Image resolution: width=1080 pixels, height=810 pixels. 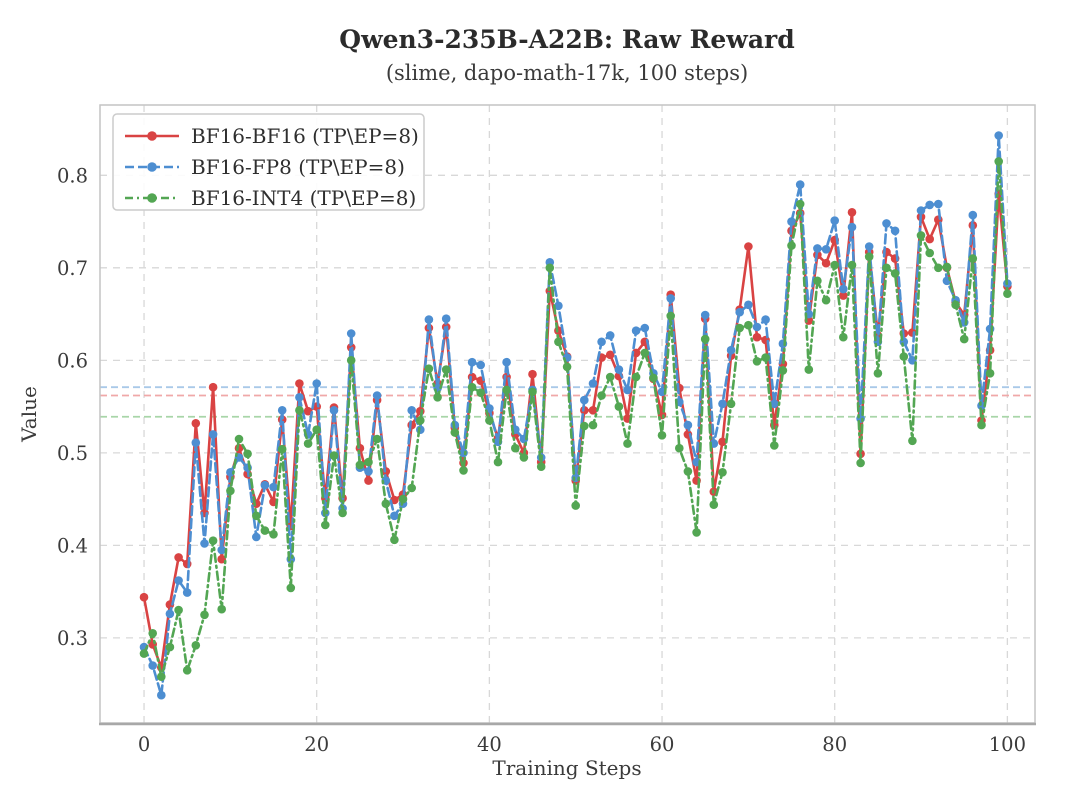 I want to click on y-tick-label-0.3: 0.3, so click(x=72, y=638).